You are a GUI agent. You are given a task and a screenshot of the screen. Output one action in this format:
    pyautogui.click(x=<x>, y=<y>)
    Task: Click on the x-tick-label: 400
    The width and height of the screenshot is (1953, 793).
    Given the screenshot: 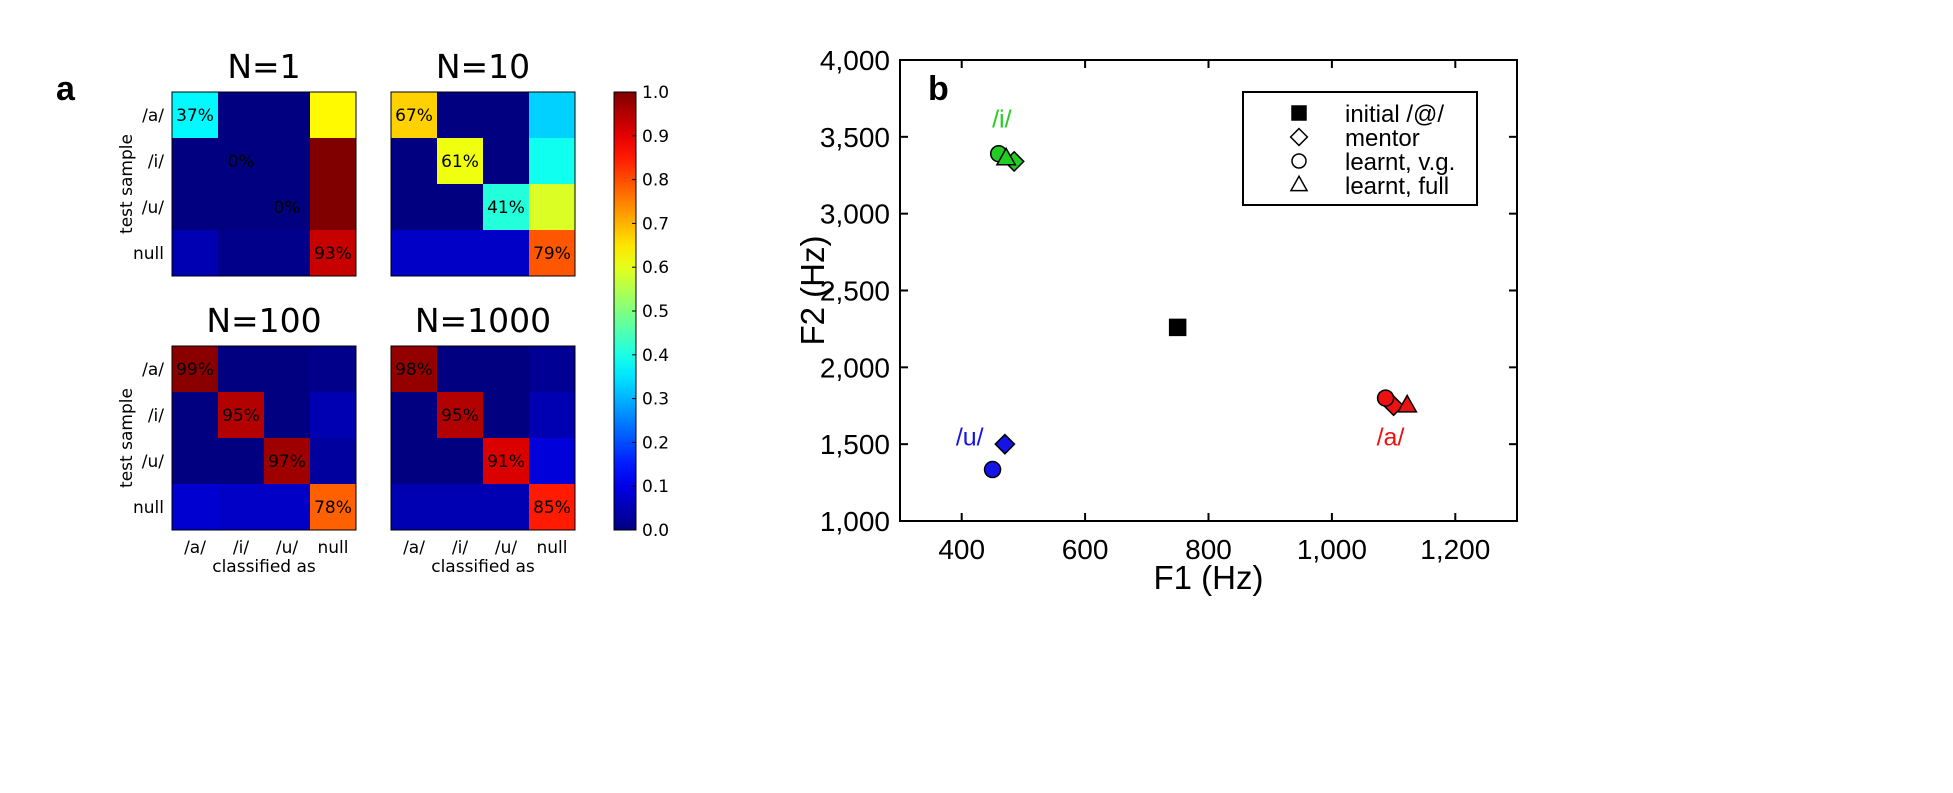 What is the action you would take?
    pyautogui.click(x=961, y=549)
    